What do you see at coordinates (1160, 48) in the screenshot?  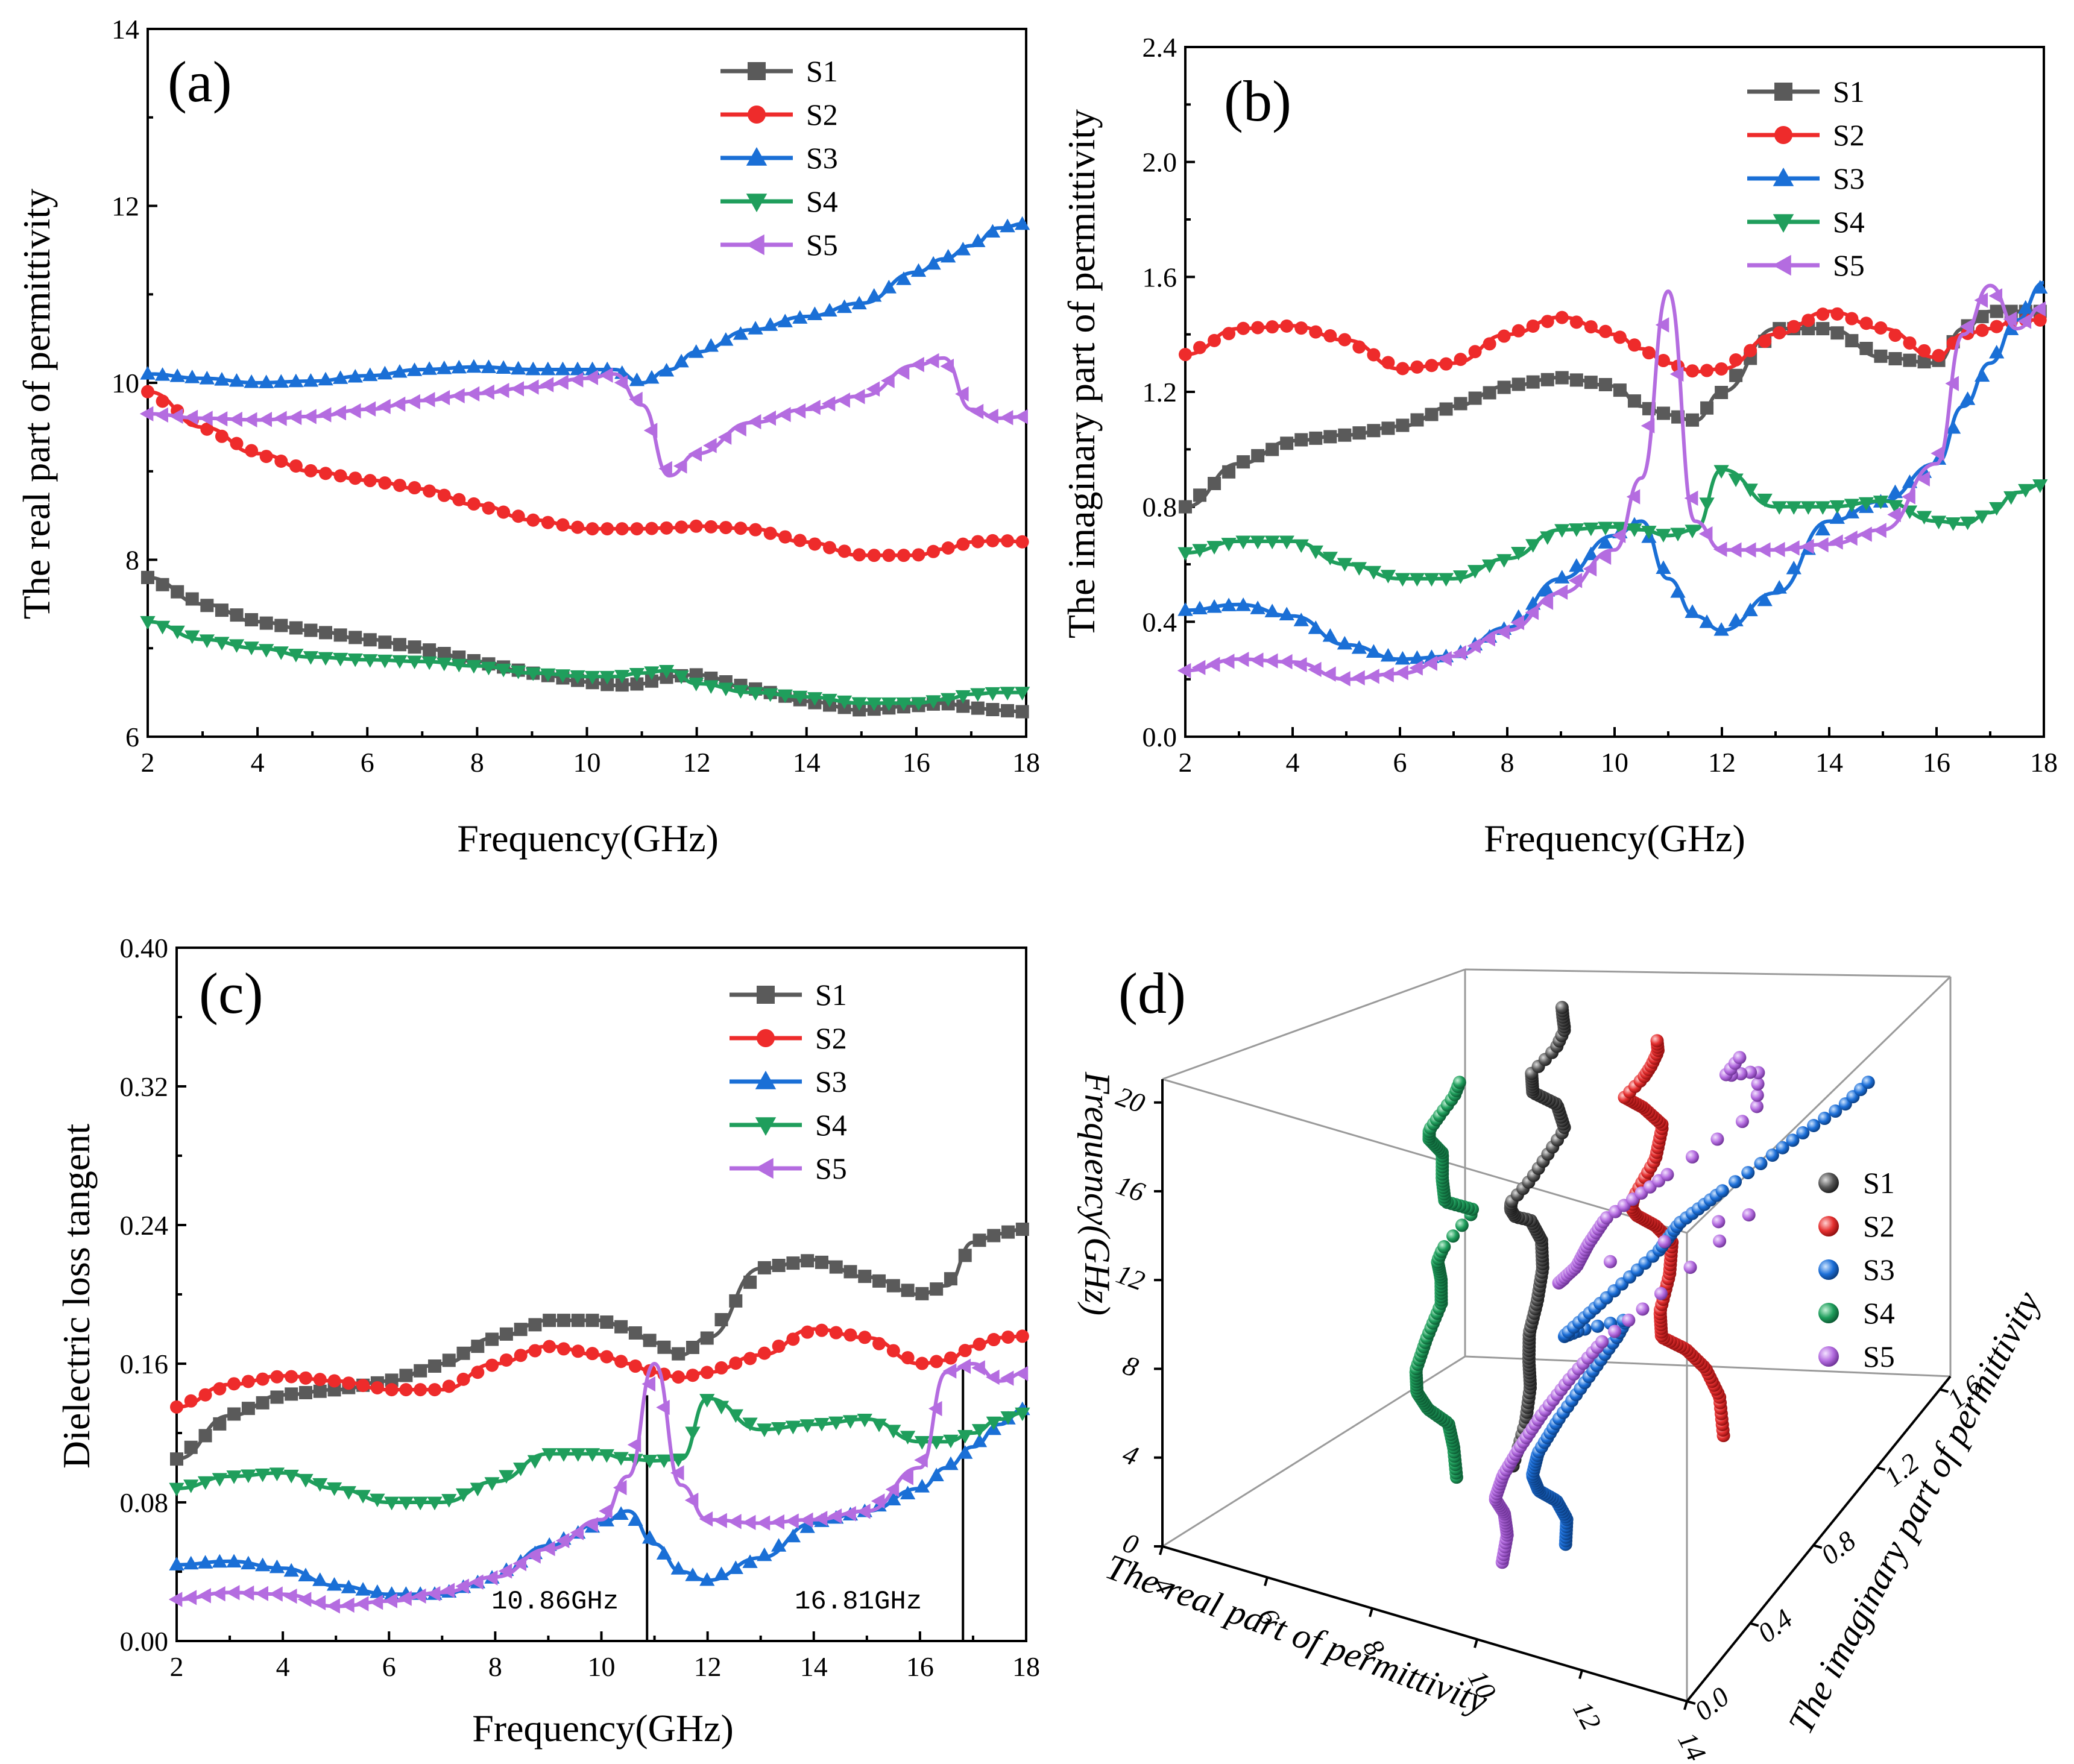 I see `y-tick-label: 2.4` at bounding box center [1160, 48].